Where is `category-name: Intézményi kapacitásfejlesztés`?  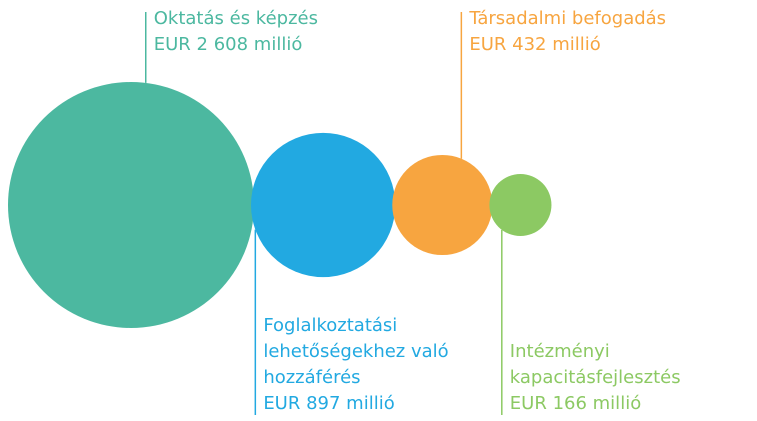
category-name: Intézményi kapacitásfejlesztés is located at coordinates (595, 364).